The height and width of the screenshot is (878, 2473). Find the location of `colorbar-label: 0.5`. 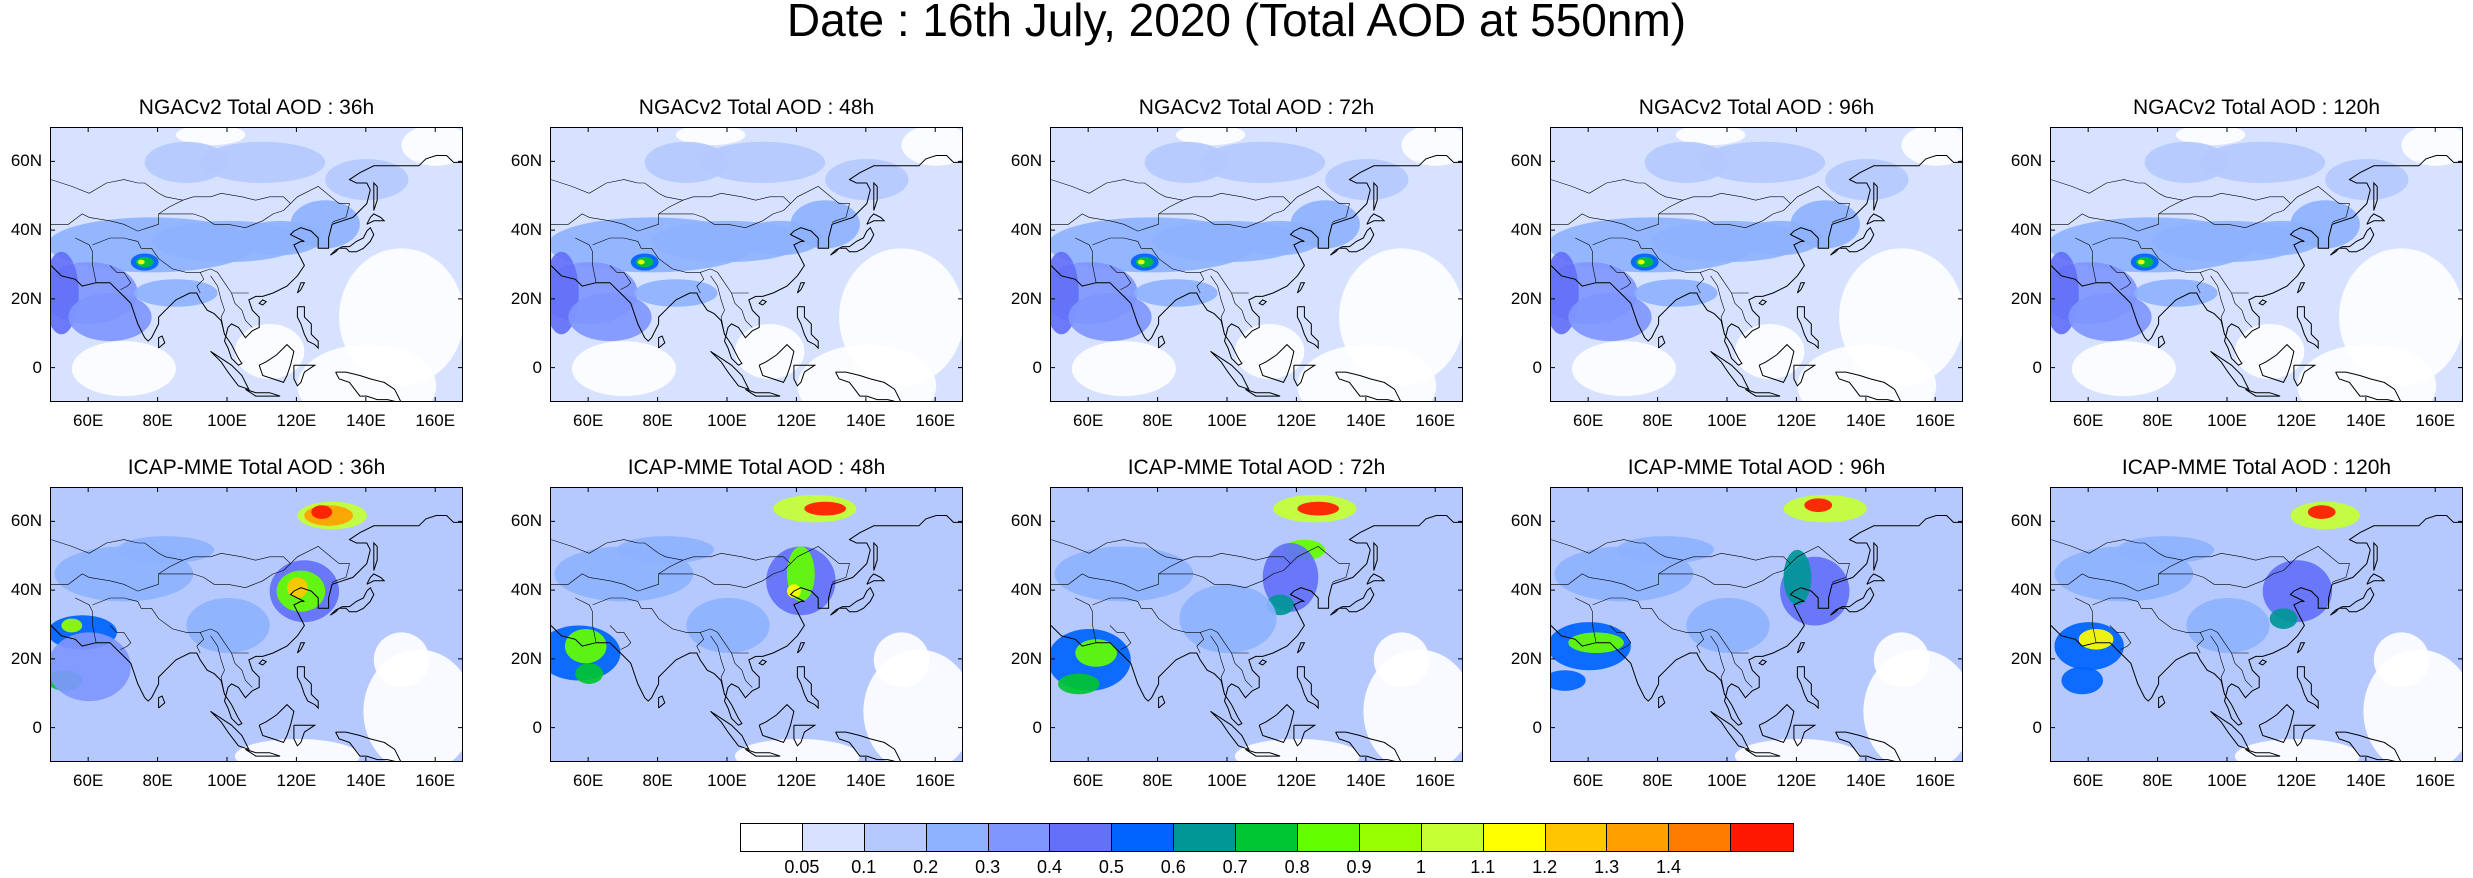

colorbar-label: 0.5 is located at coordinates (1111, 867).